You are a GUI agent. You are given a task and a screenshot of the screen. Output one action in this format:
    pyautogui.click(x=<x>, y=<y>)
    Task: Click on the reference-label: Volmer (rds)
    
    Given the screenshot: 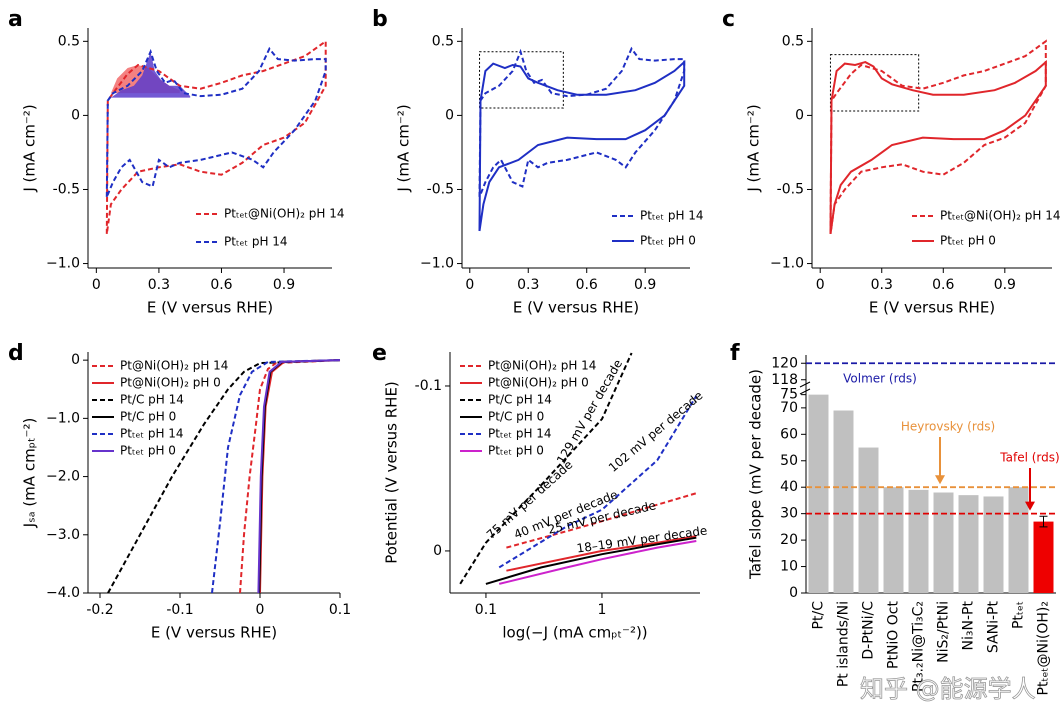 What is the action you would take?
    pyautogui.click(x=880, y=379)
    